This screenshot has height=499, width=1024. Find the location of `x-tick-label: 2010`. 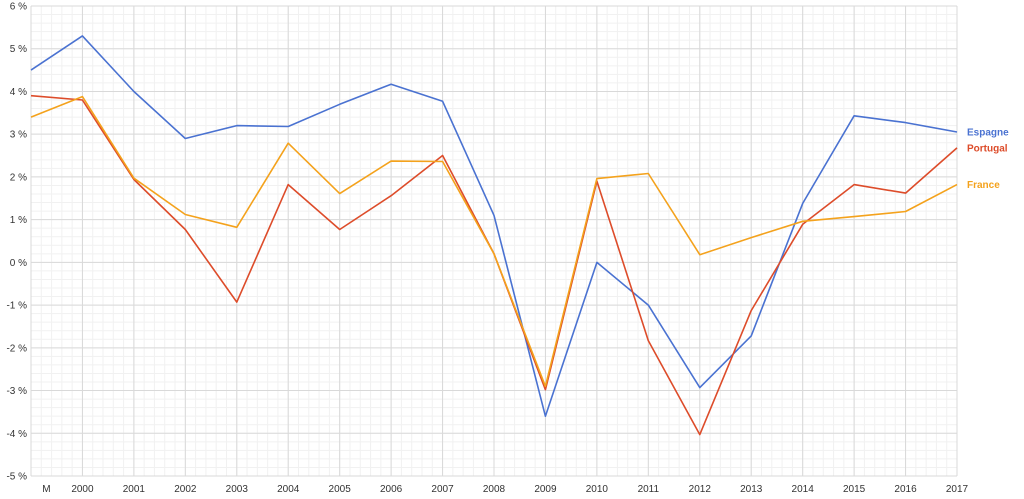

x-tick-label: 2010 is located at coordinates (597, 489).